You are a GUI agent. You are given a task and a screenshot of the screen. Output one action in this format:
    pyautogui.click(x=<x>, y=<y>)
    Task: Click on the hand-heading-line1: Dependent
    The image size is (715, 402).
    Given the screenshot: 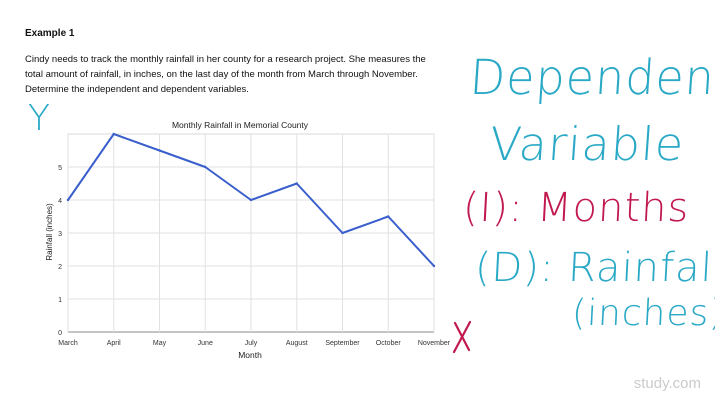 What is the action you would take?
    pyautogui.click(x=591, y=77)
    